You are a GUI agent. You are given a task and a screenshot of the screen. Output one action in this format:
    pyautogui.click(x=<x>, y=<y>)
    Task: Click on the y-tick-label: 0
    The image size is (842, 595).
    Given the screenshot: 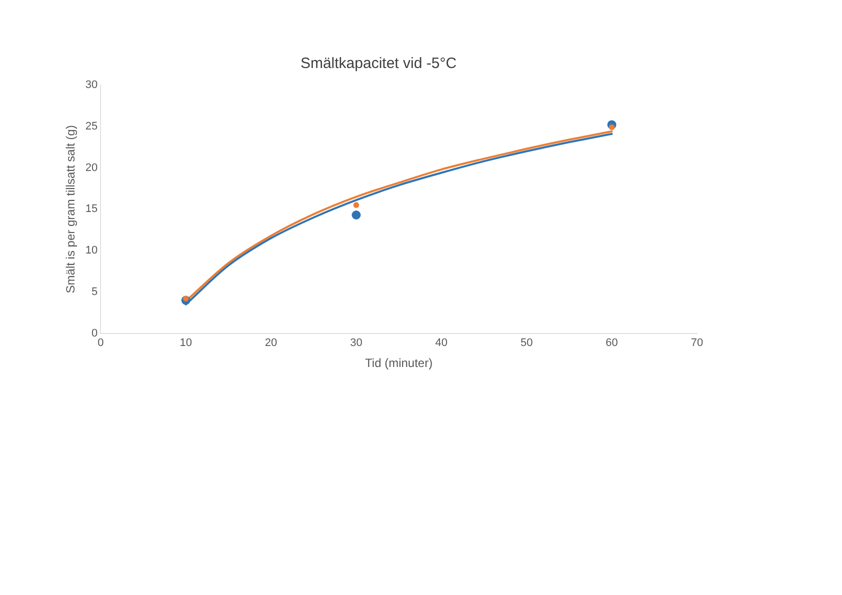 What is the action you would take?
    pyautogui.click(x=95, y=333)
    